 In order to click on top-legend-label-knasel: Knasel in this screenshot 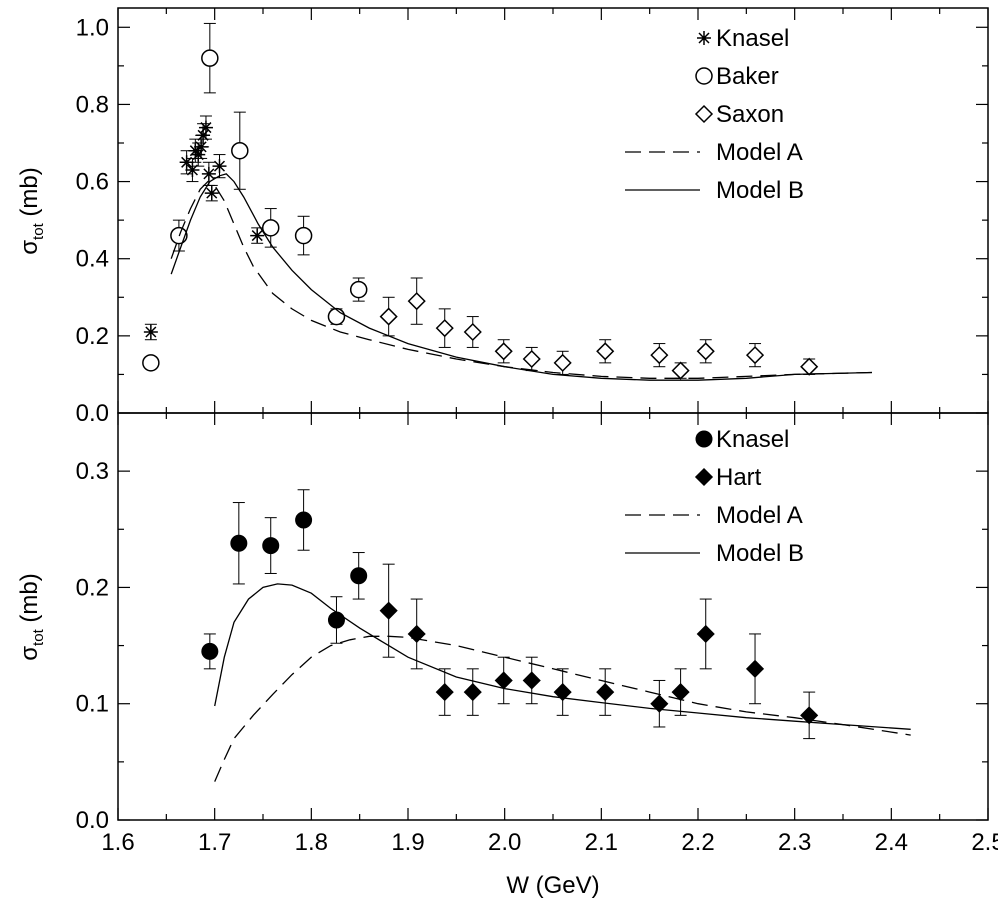, I will do `click(752, 38)`.